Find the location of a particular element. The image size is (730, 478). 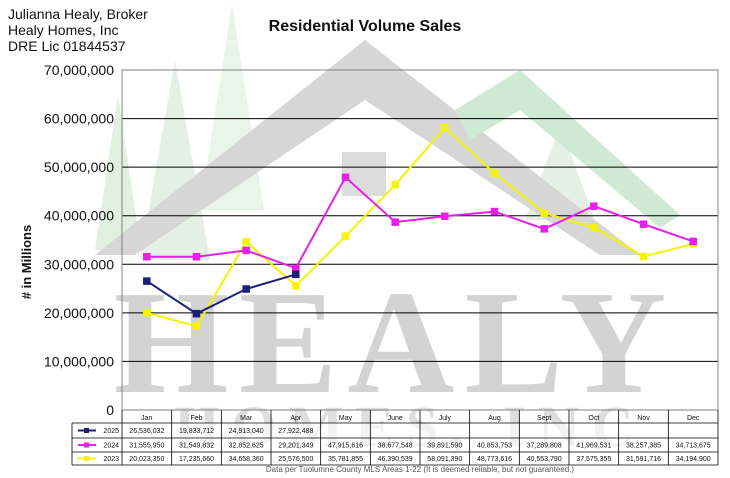

series-2025 is located at coordinates (221, 294).